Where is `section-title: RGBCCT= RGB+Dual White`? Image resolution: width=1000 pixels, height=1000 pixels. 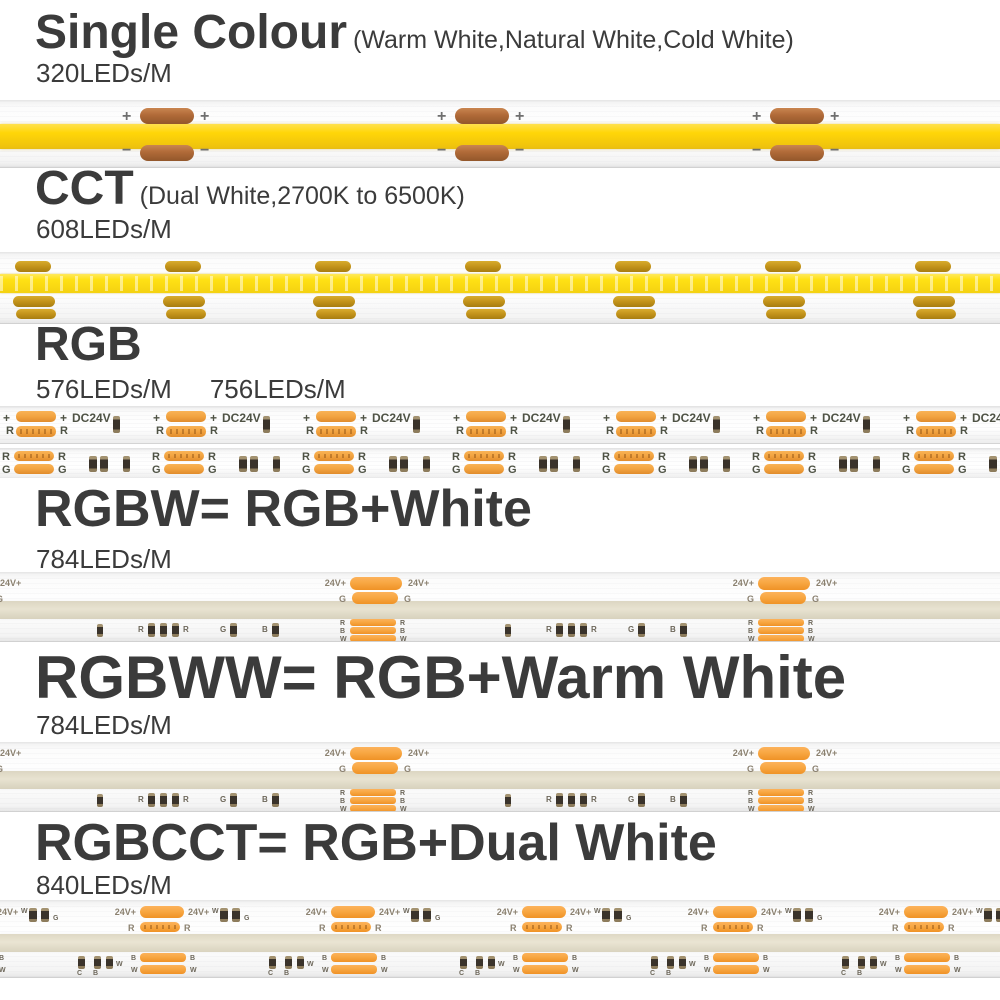
section-title: RGBCCT= RGB+Dual White is located at coordinates (376, 843).